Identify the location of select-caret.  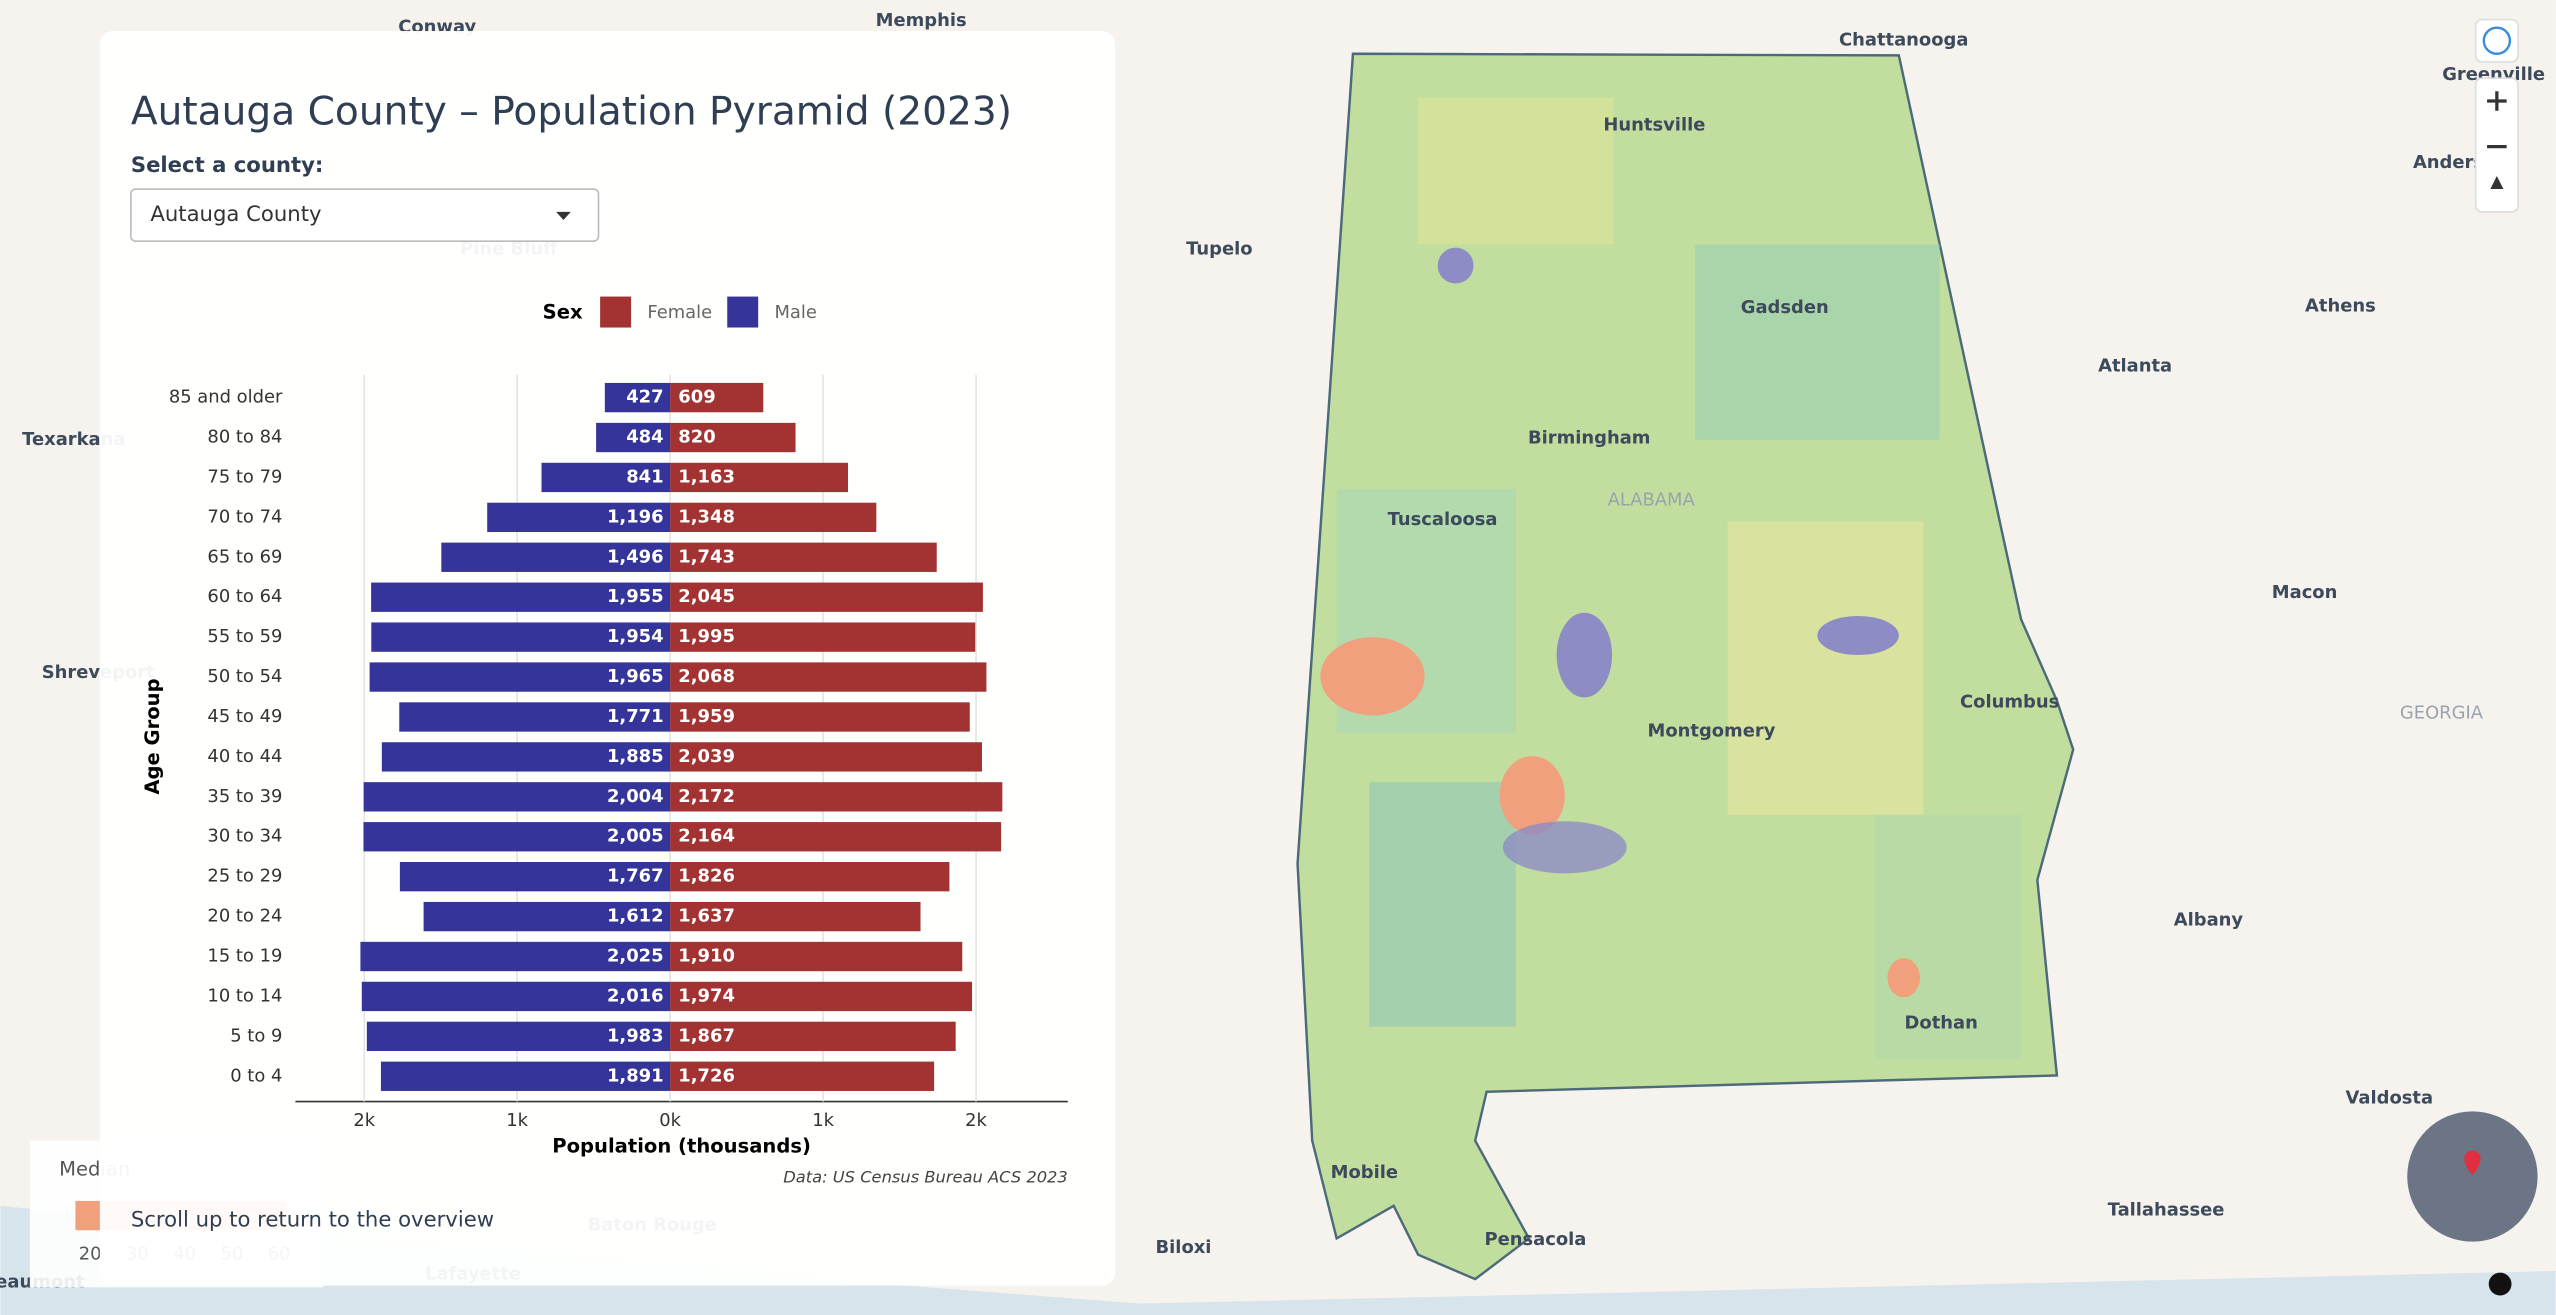
(563, 215).